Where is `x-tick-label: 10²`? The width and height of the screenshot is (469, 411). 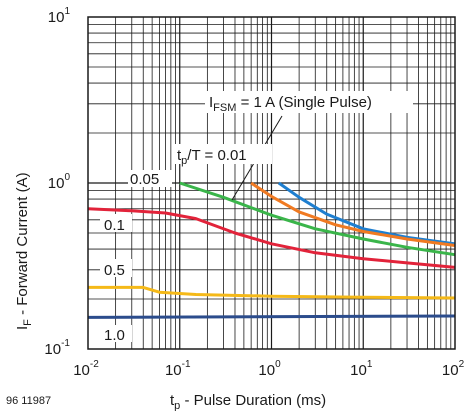 x-tick-label: 10² is located at coordinates (453, 369).